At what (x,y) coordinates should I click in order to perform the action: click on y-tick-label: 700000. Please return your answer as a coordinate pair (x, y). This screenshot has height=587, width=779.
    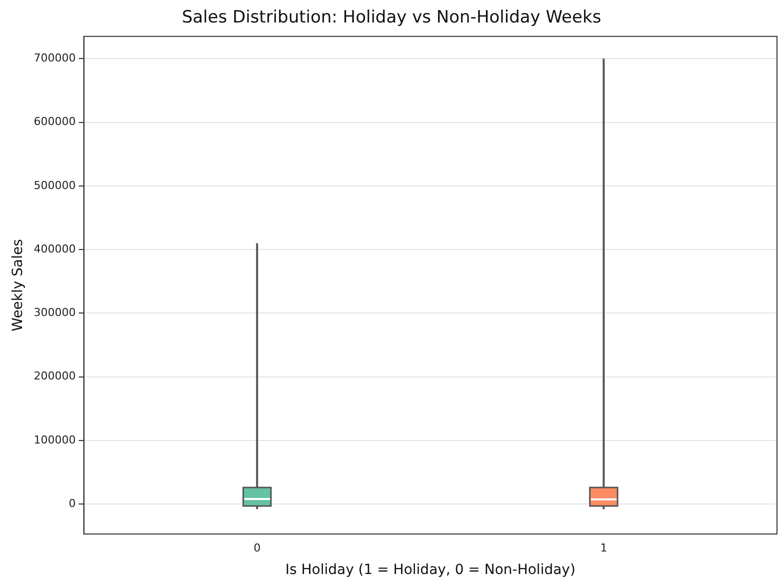
    Looking at the image, I should click on (55, 58).